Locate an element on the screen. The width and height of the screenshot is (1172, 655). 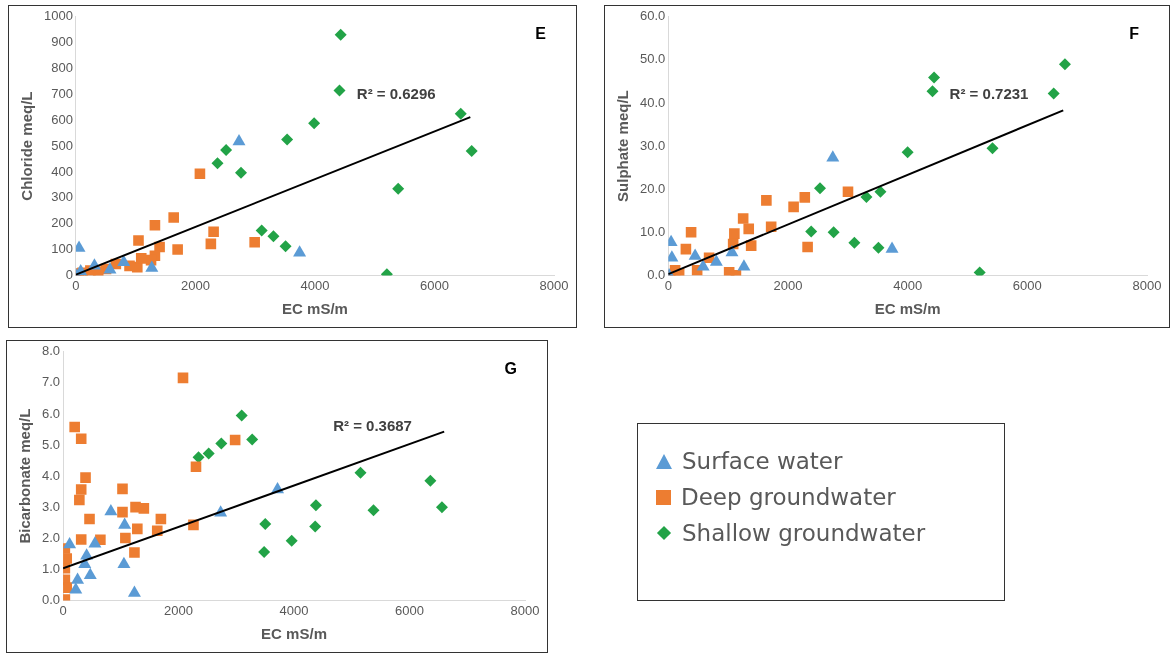
y-tick-label: 4.0 is located at coordinates (51, 475).